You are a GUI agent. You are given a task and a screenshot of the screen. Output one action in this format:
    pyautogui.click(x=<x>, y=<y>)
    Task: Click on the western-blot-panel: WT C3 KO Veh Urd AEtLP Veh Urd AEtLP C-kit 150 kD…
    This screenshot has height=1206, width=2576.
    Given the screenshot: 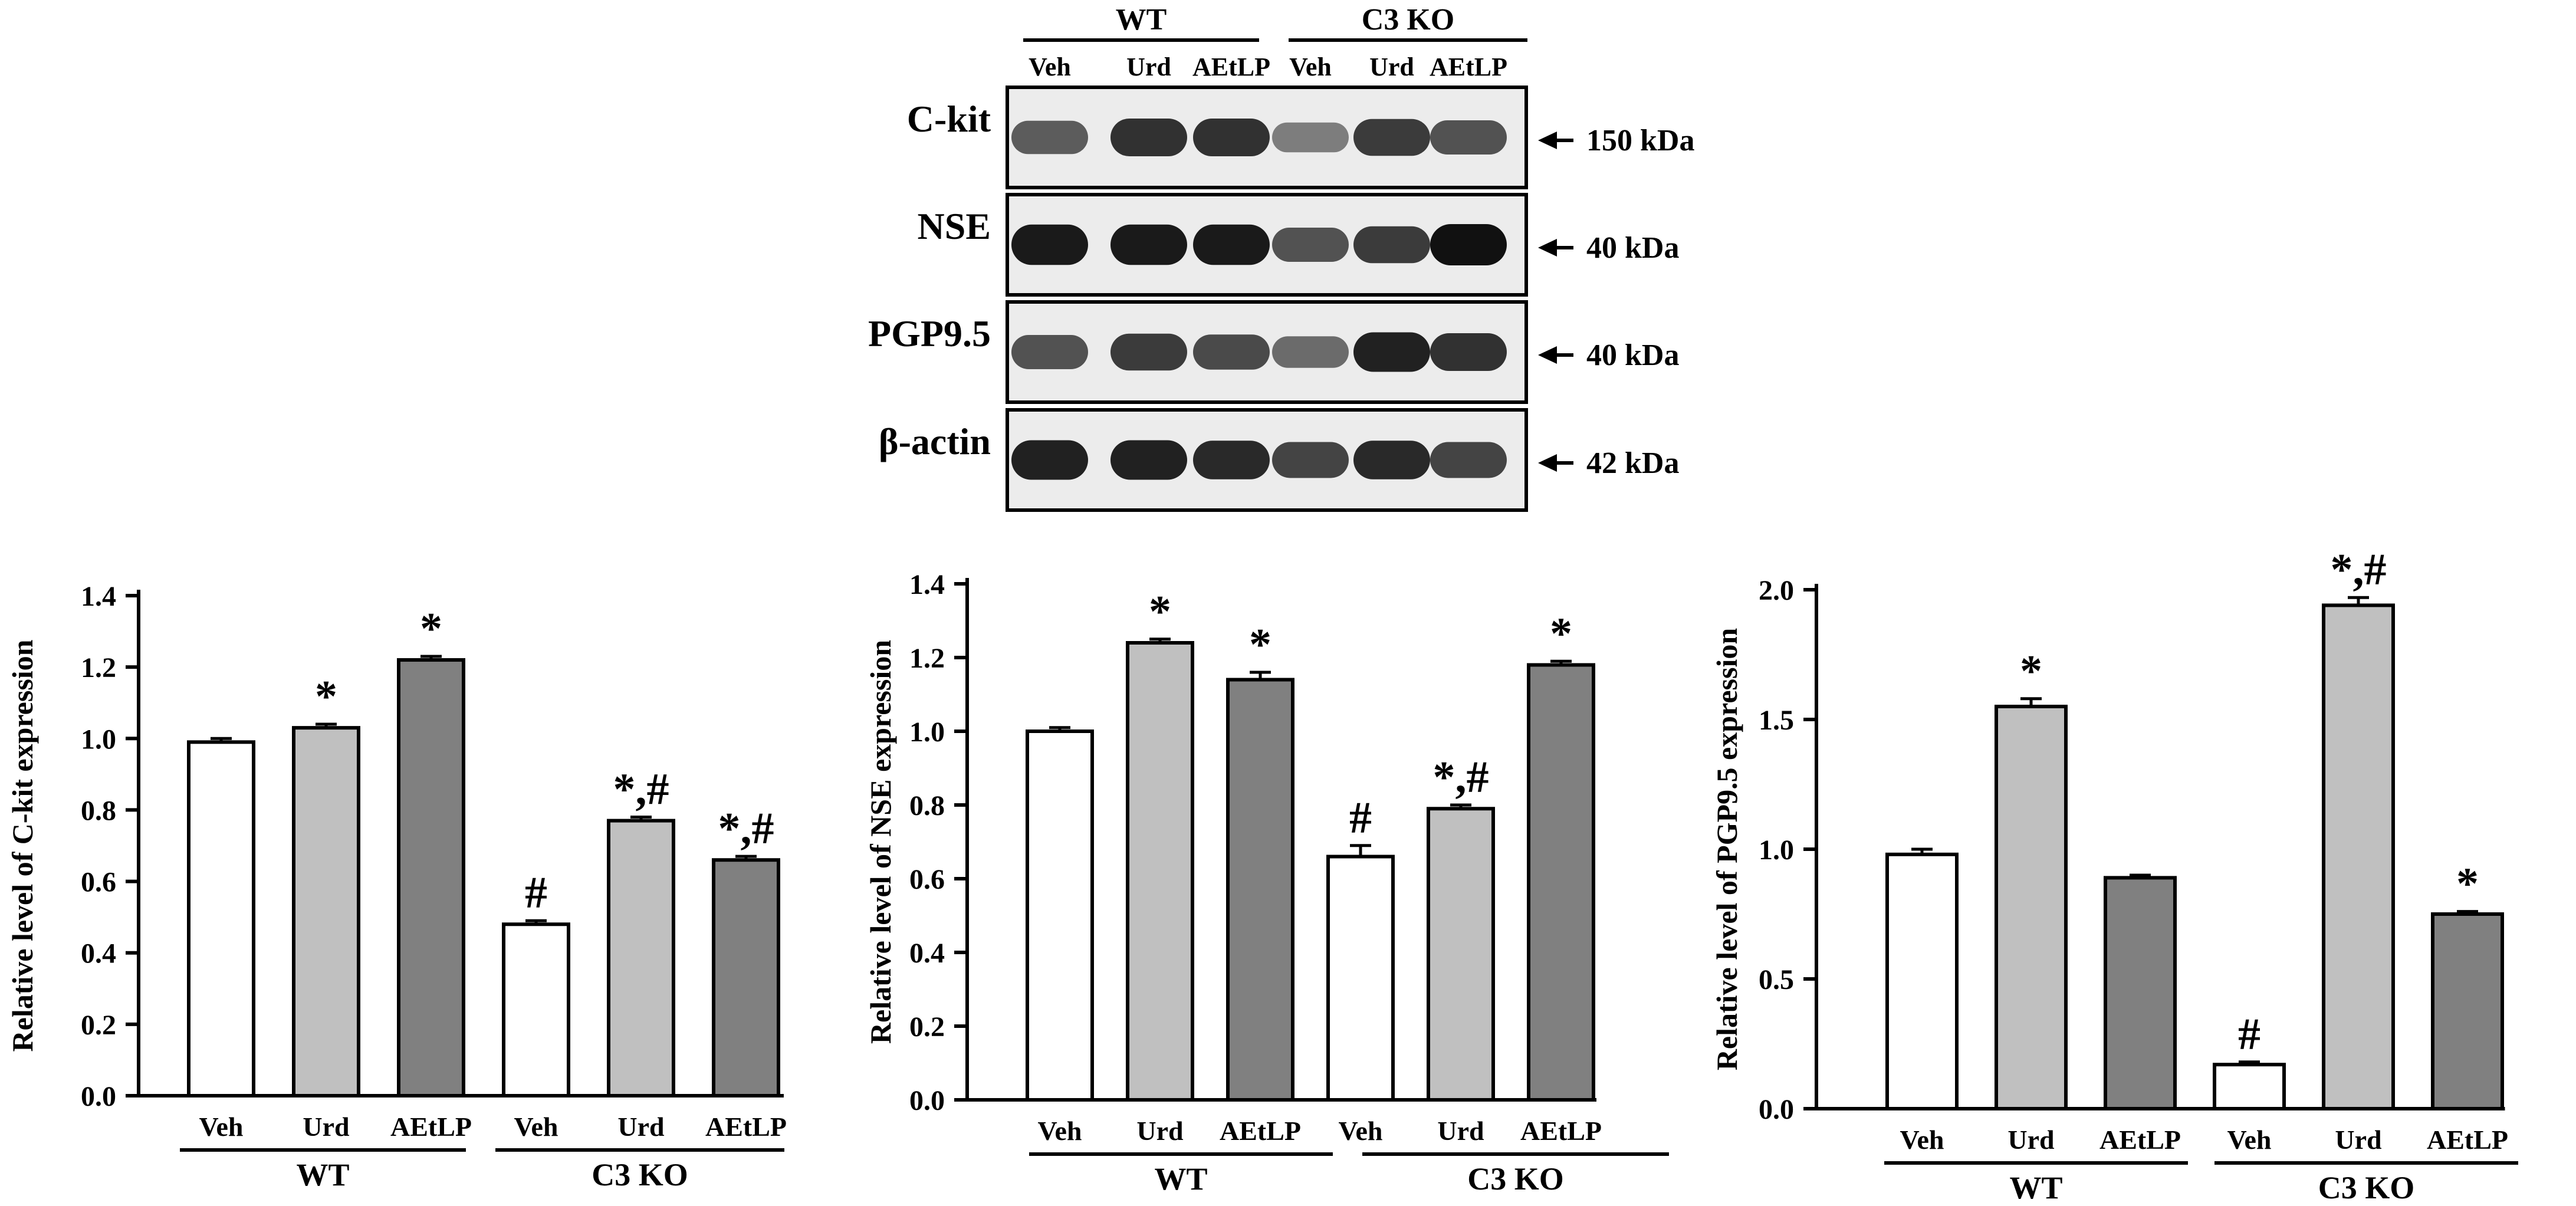 What is the action you would take?
    pyautogui.click(x=1281, y=257)
    